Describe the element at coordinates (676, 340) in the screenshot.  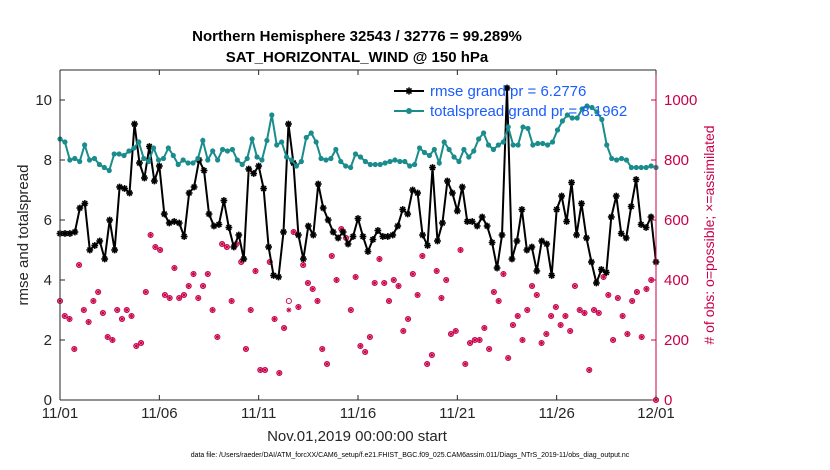
I see `y-right-tick-label: 200` at that location.